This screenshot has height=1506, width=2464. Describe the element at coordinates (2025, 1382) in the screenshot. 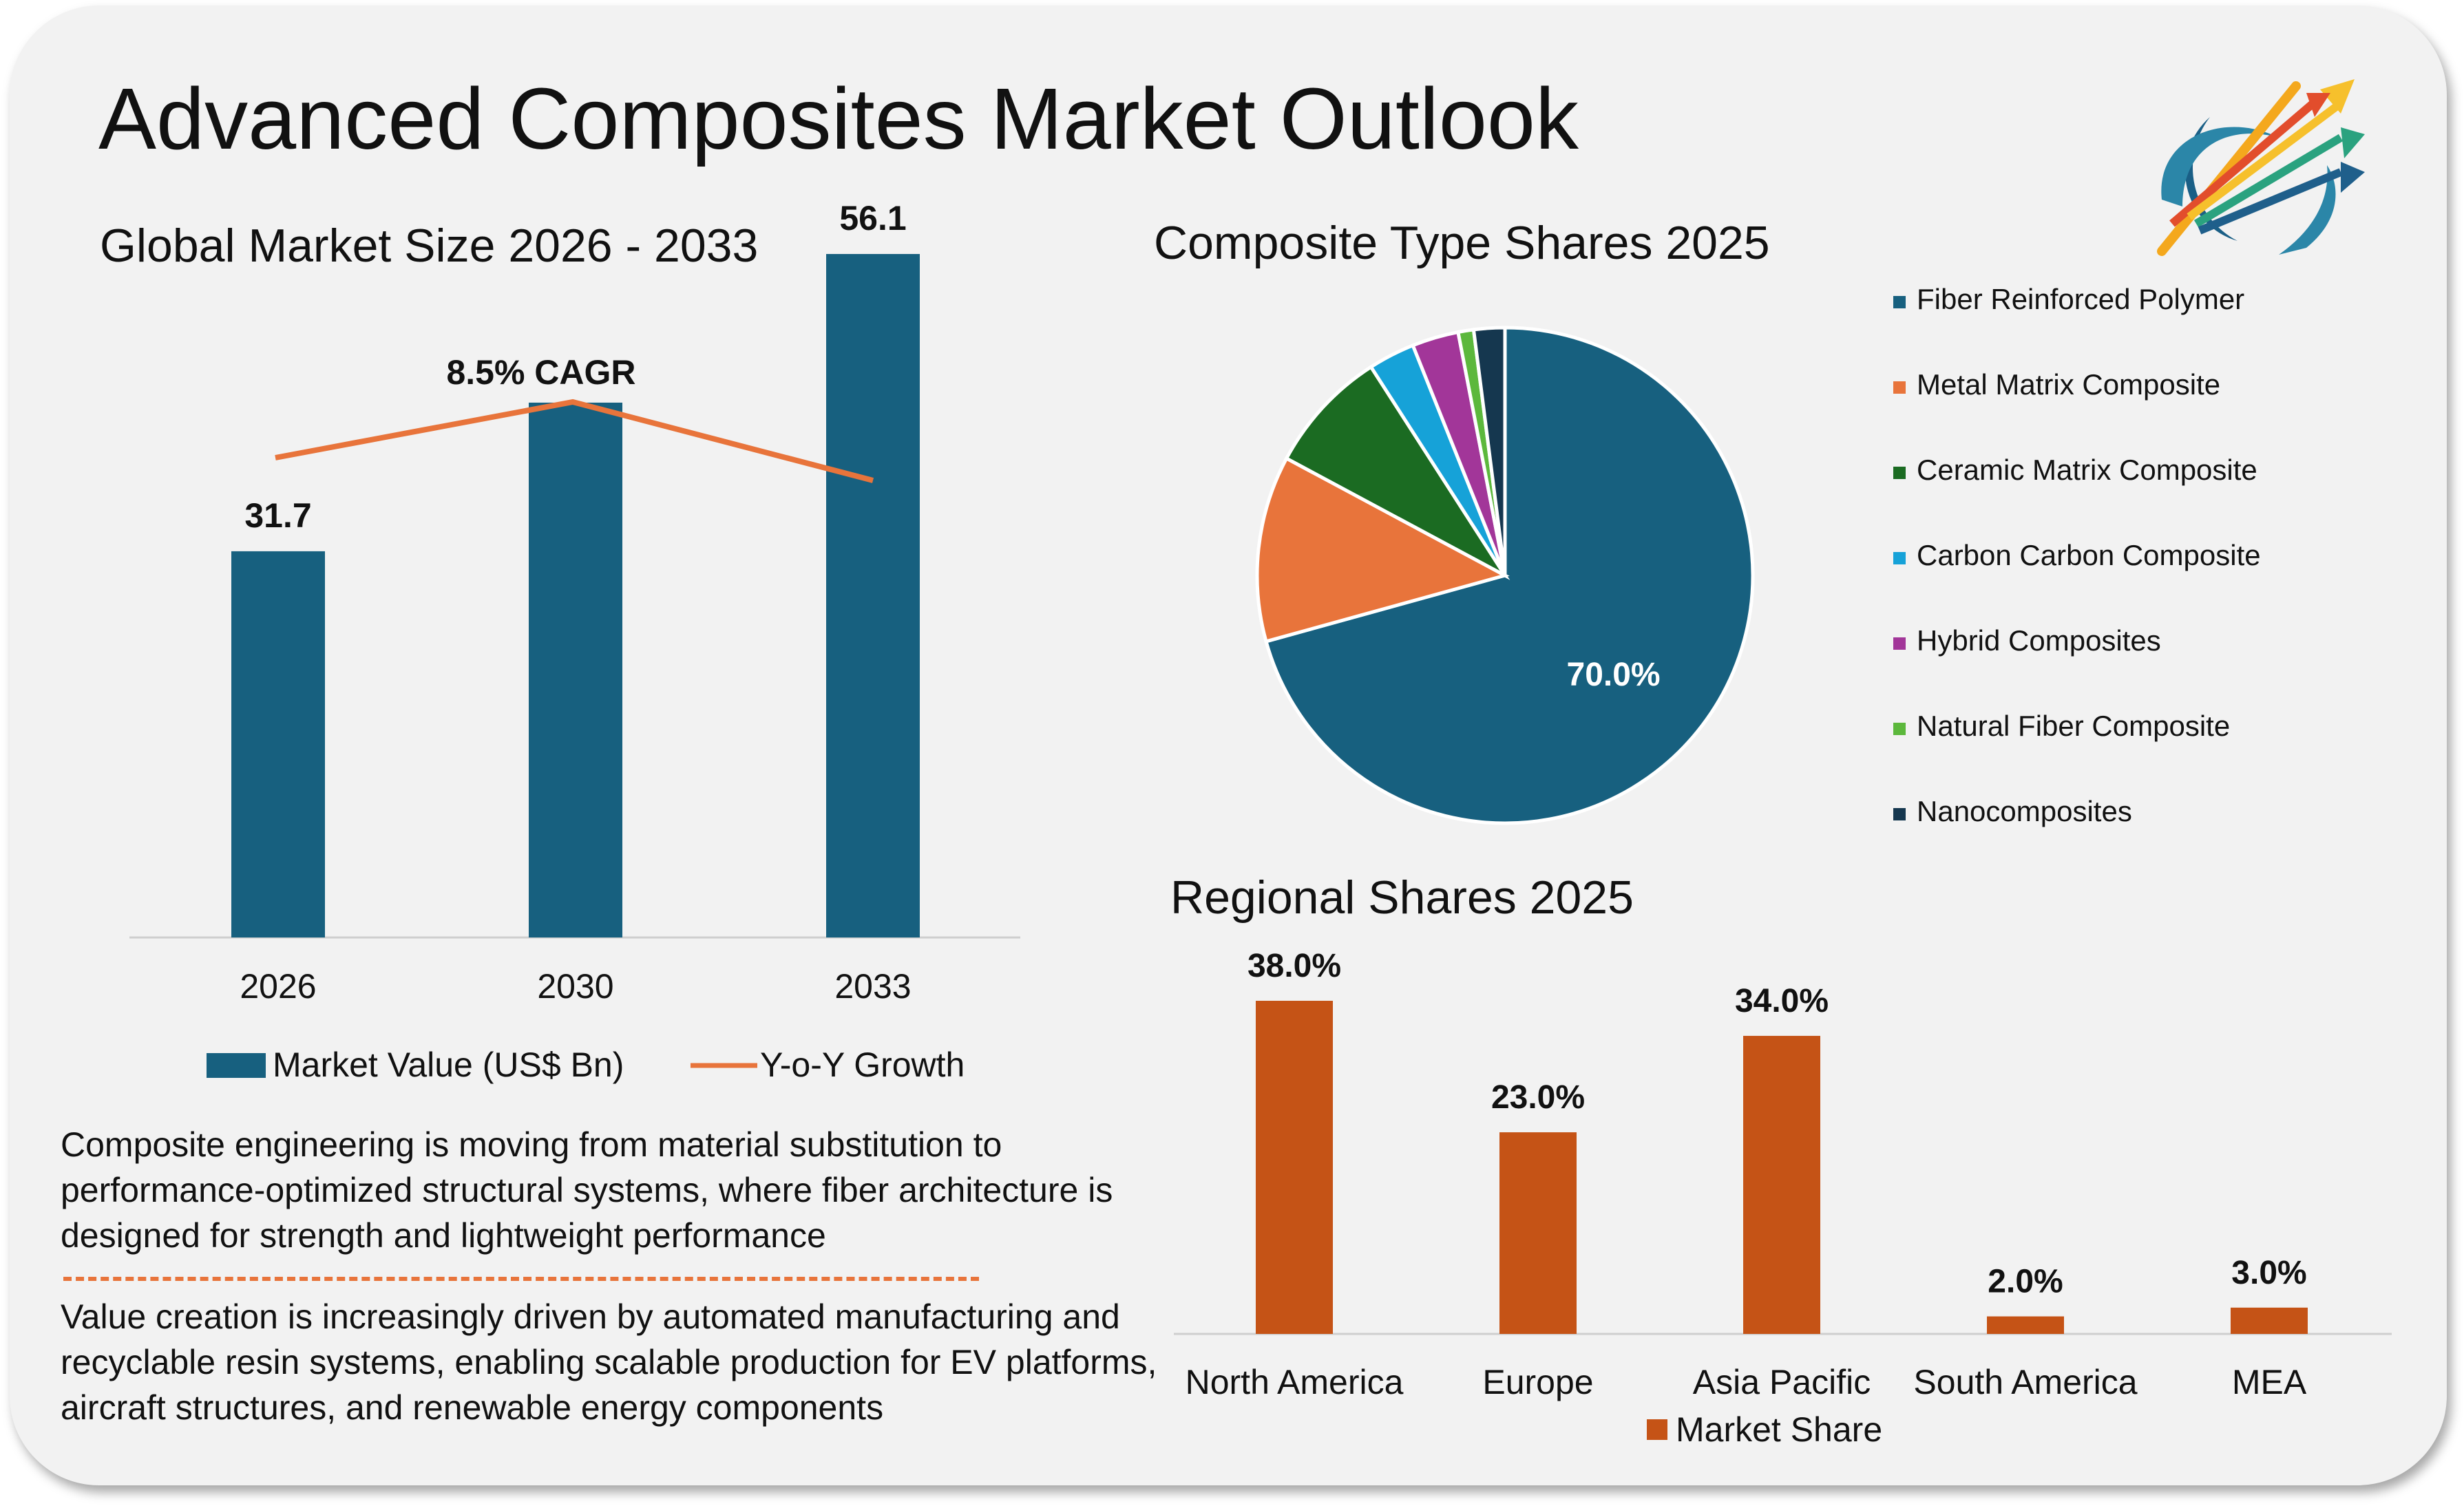

I see `regional-x-tick-label: South America` at that location.